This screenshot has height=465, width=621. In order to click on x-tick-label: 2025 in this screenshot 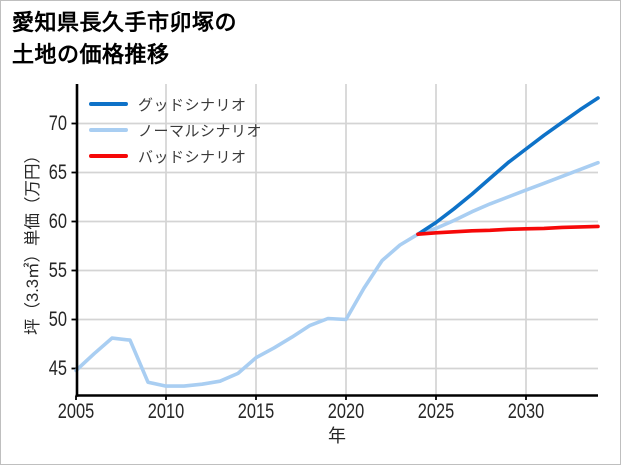, I will do `click(436, 411)`.